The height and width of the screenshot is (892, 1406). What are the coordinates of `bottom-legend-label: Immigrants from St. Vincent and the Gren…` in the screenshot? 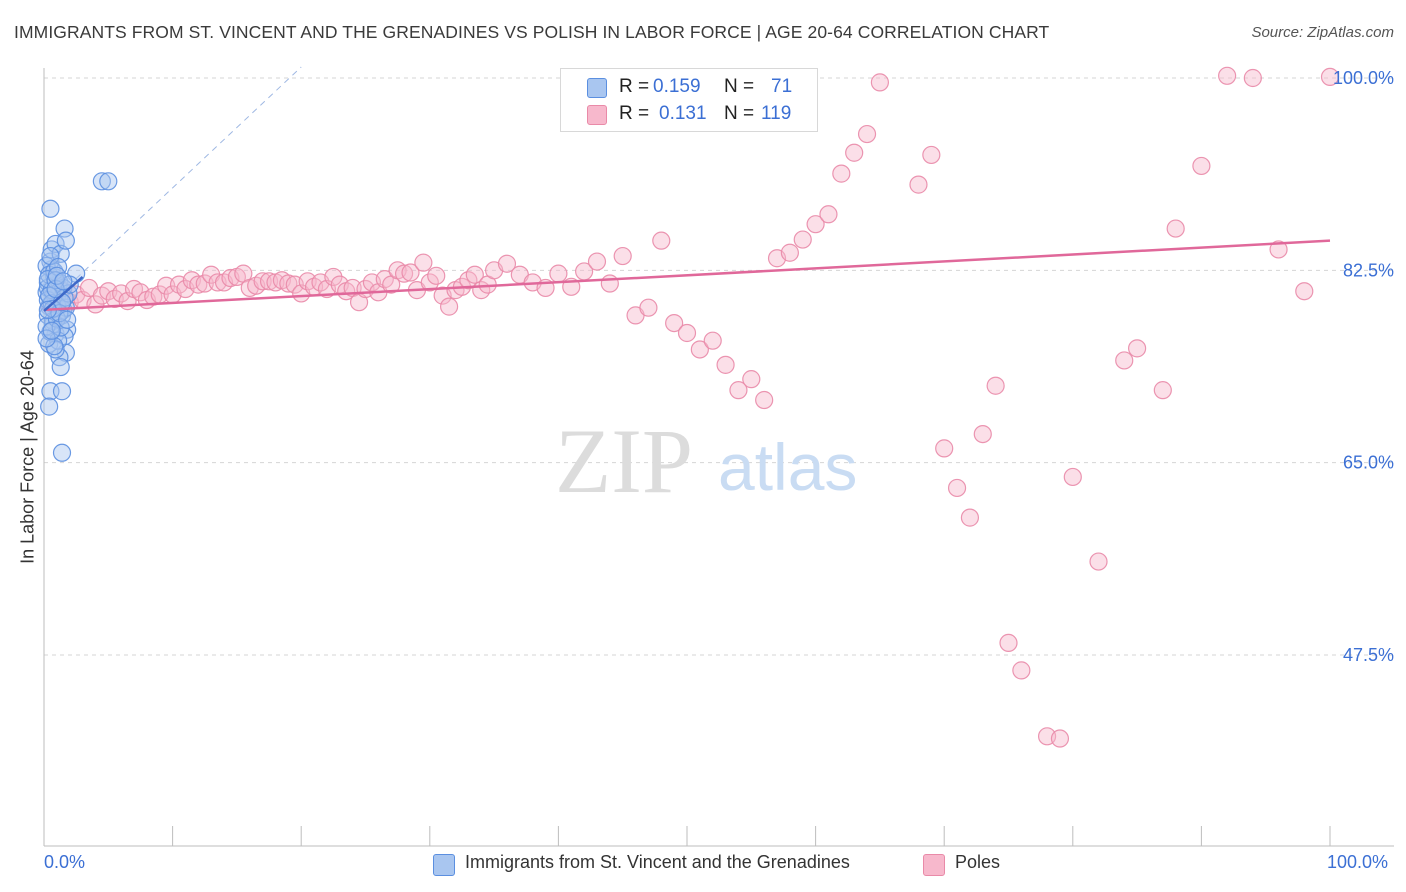 It's located at (657, 862).